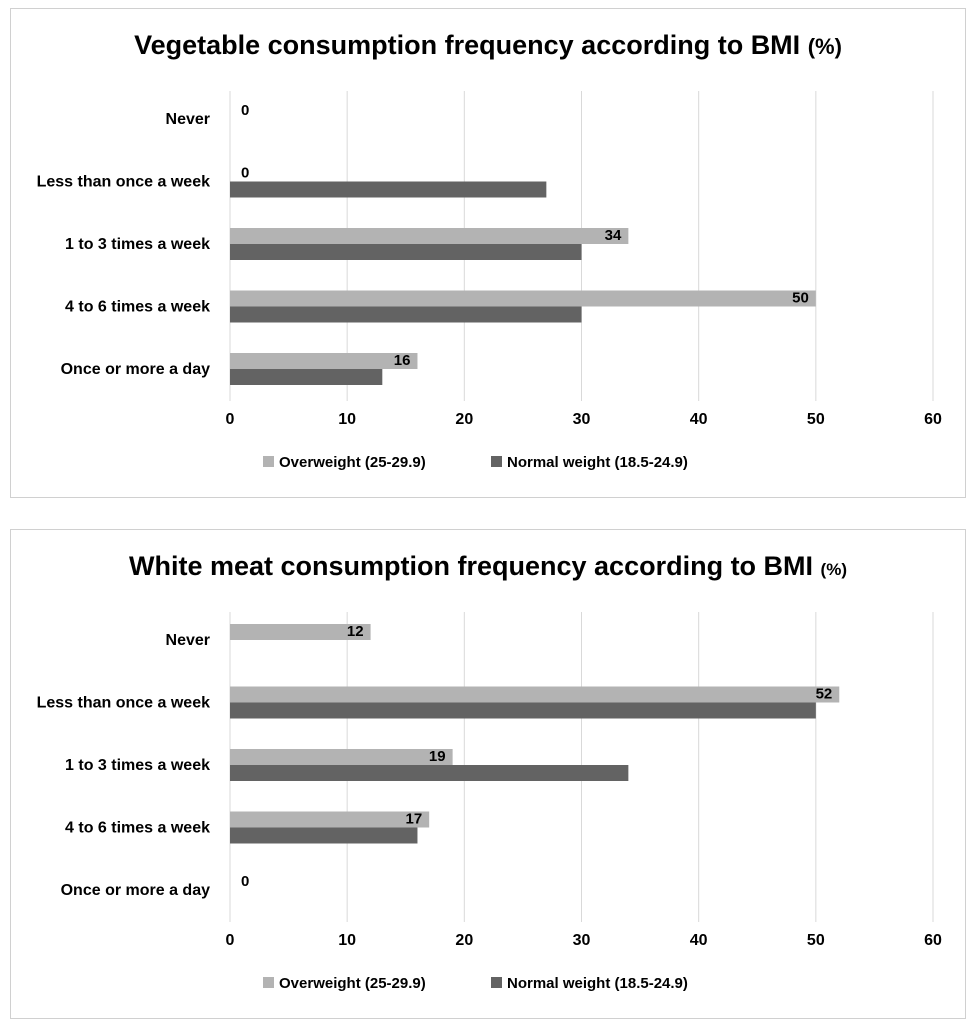 This screenshot has width=966, height=1022. Describe the element at coordinates (824, 694) in the screenshot. I see `data-label: 52` at that location.